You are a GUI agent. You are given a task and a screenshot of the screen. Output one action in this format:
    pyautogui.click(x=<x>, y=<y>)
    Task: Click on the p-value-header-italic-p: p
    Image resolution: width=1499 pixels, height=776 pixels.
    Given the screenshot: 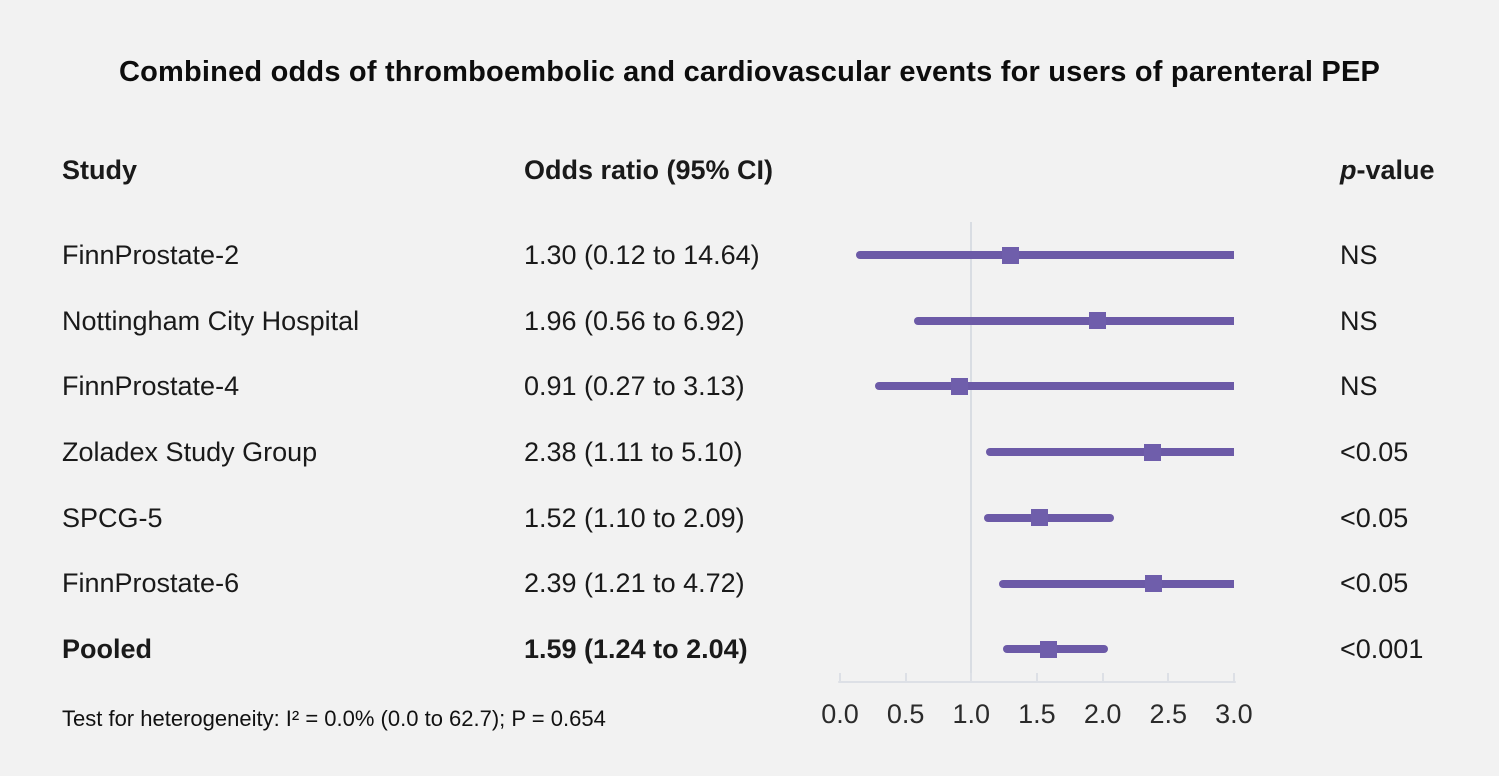 What is the action you would take?
    pyautogui.click(x=1348, y=170)
    